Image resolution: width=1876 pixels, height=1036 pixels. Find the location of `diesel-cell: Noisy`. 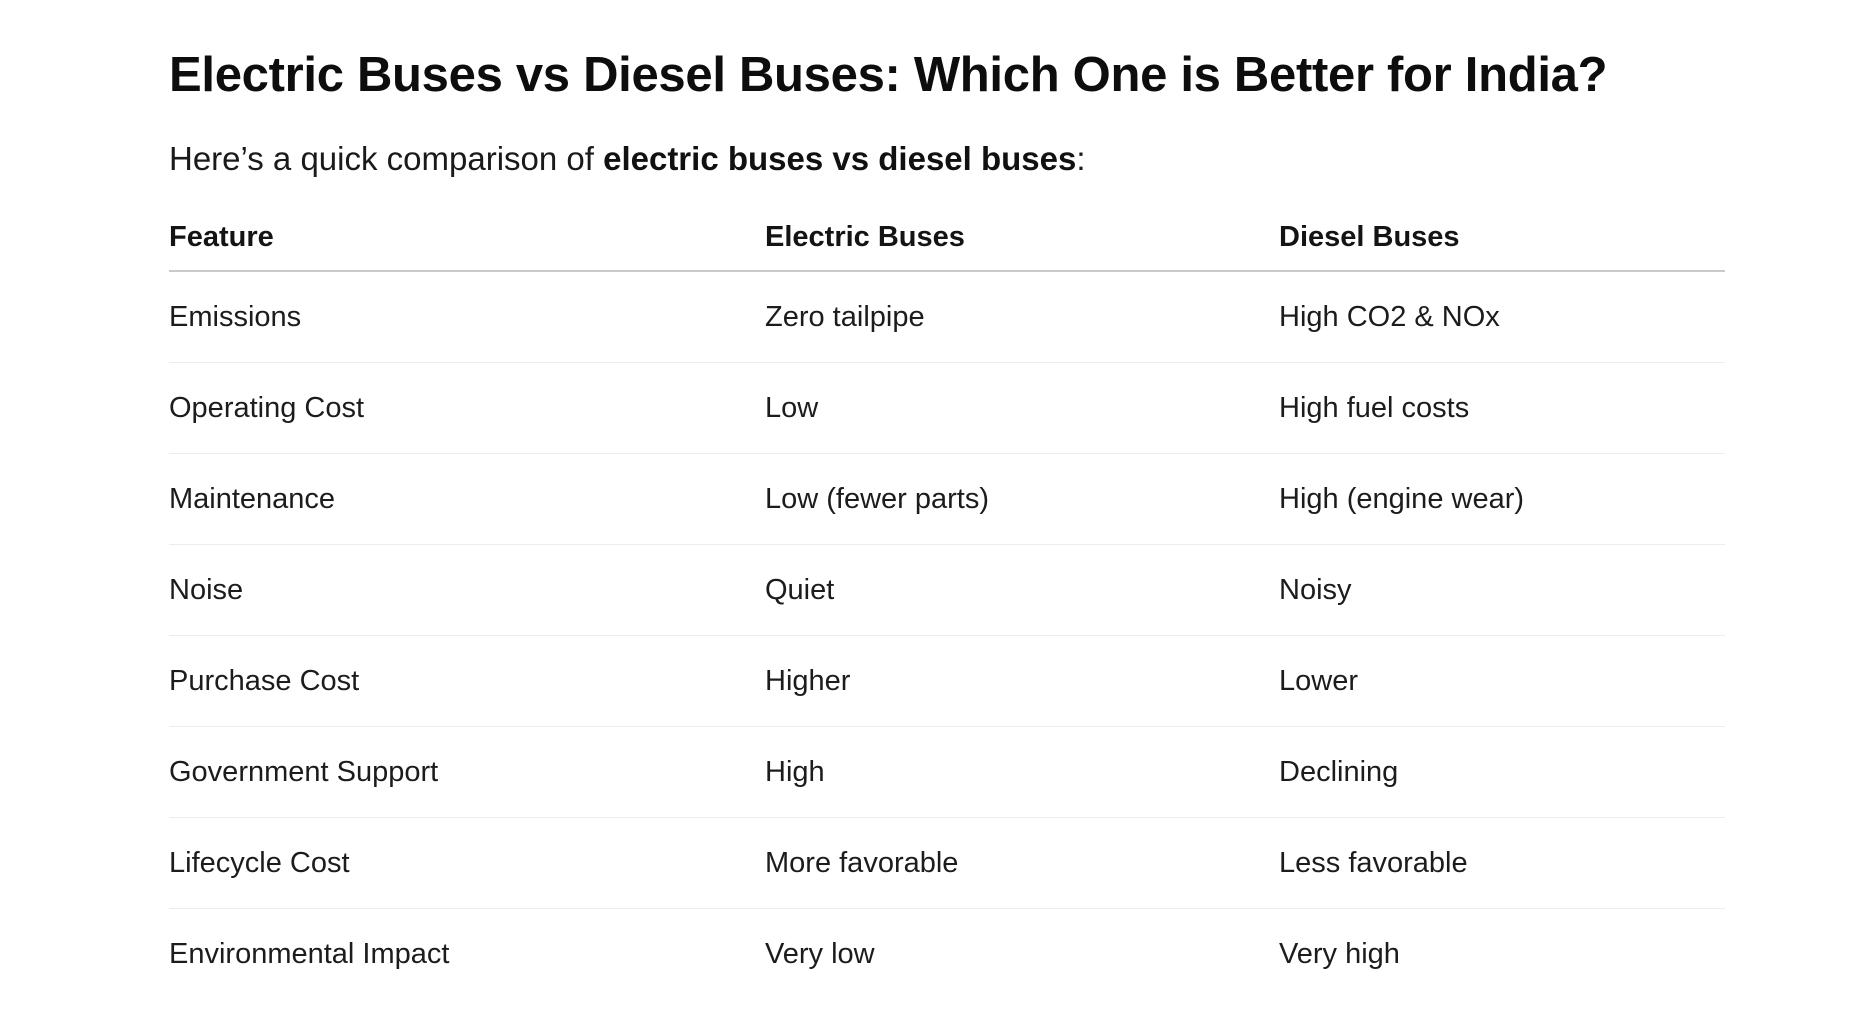

diesel-cell: Noisy is located at coordinates (1502, 590).